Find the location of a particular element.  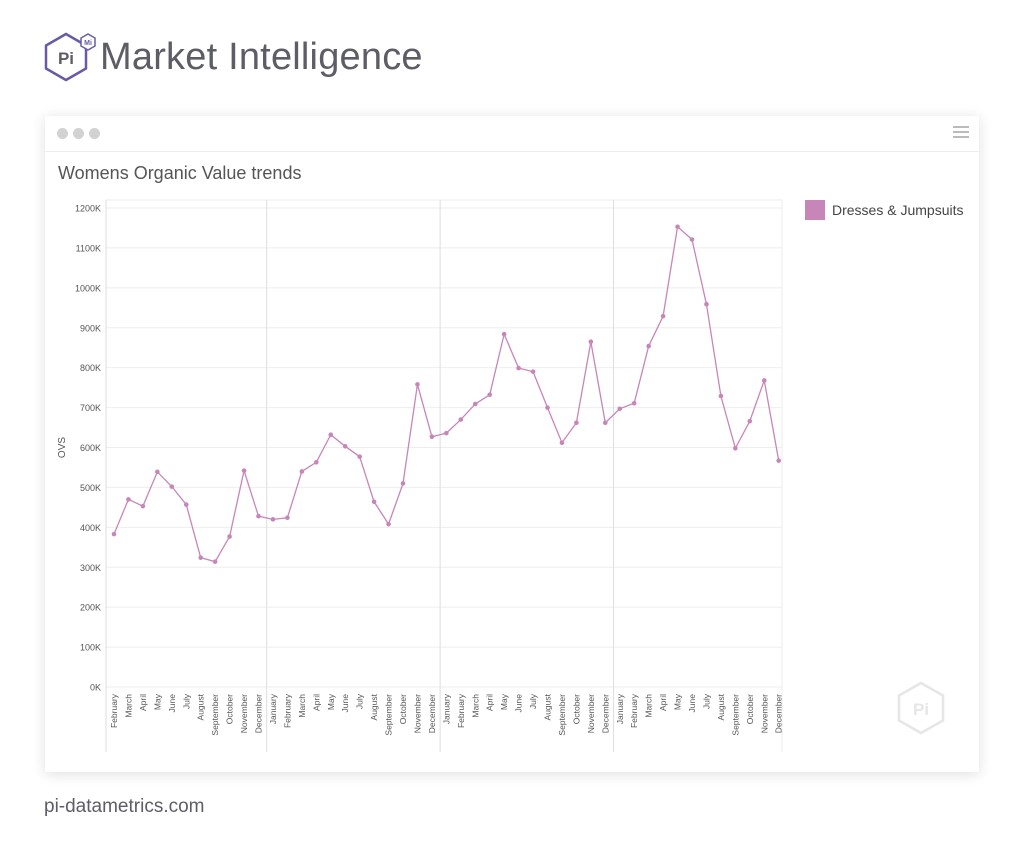

logo-badge-text: Mi is located at coordinates (88, 43).